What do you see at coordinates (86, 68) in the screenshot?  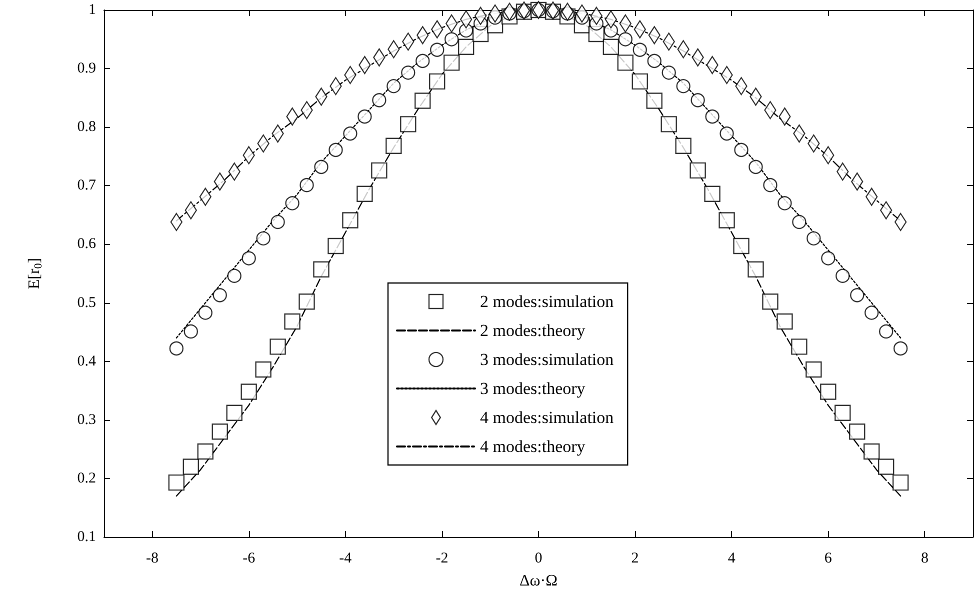 I see `y-tick-label: 0.9` at bounding box center [86, 68].